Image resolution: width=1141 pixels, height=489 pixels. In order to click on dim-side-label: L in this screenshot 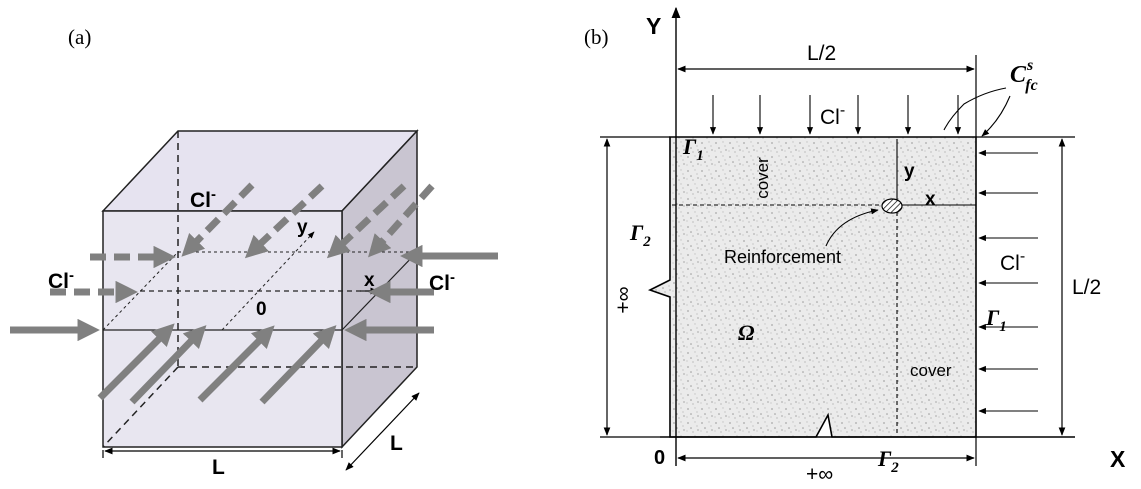, I will do `click(396, 443)`.